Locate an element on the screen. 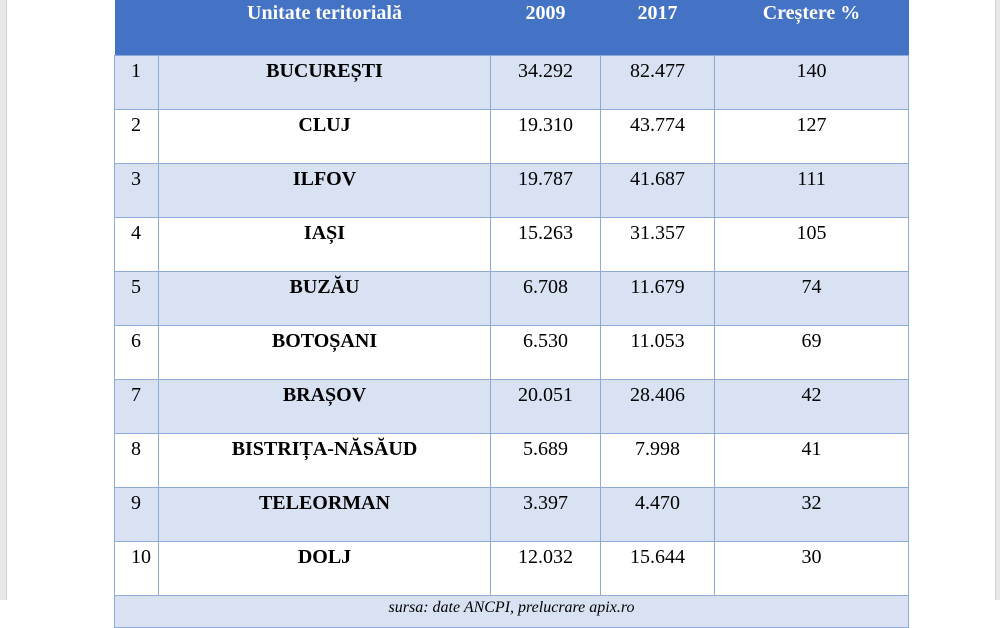 Image resolution: width=1000 pixels, height=628 pixels. table-row: 10 DOLJ 12.032 15.644 30 is located at coordinates (511, 568).